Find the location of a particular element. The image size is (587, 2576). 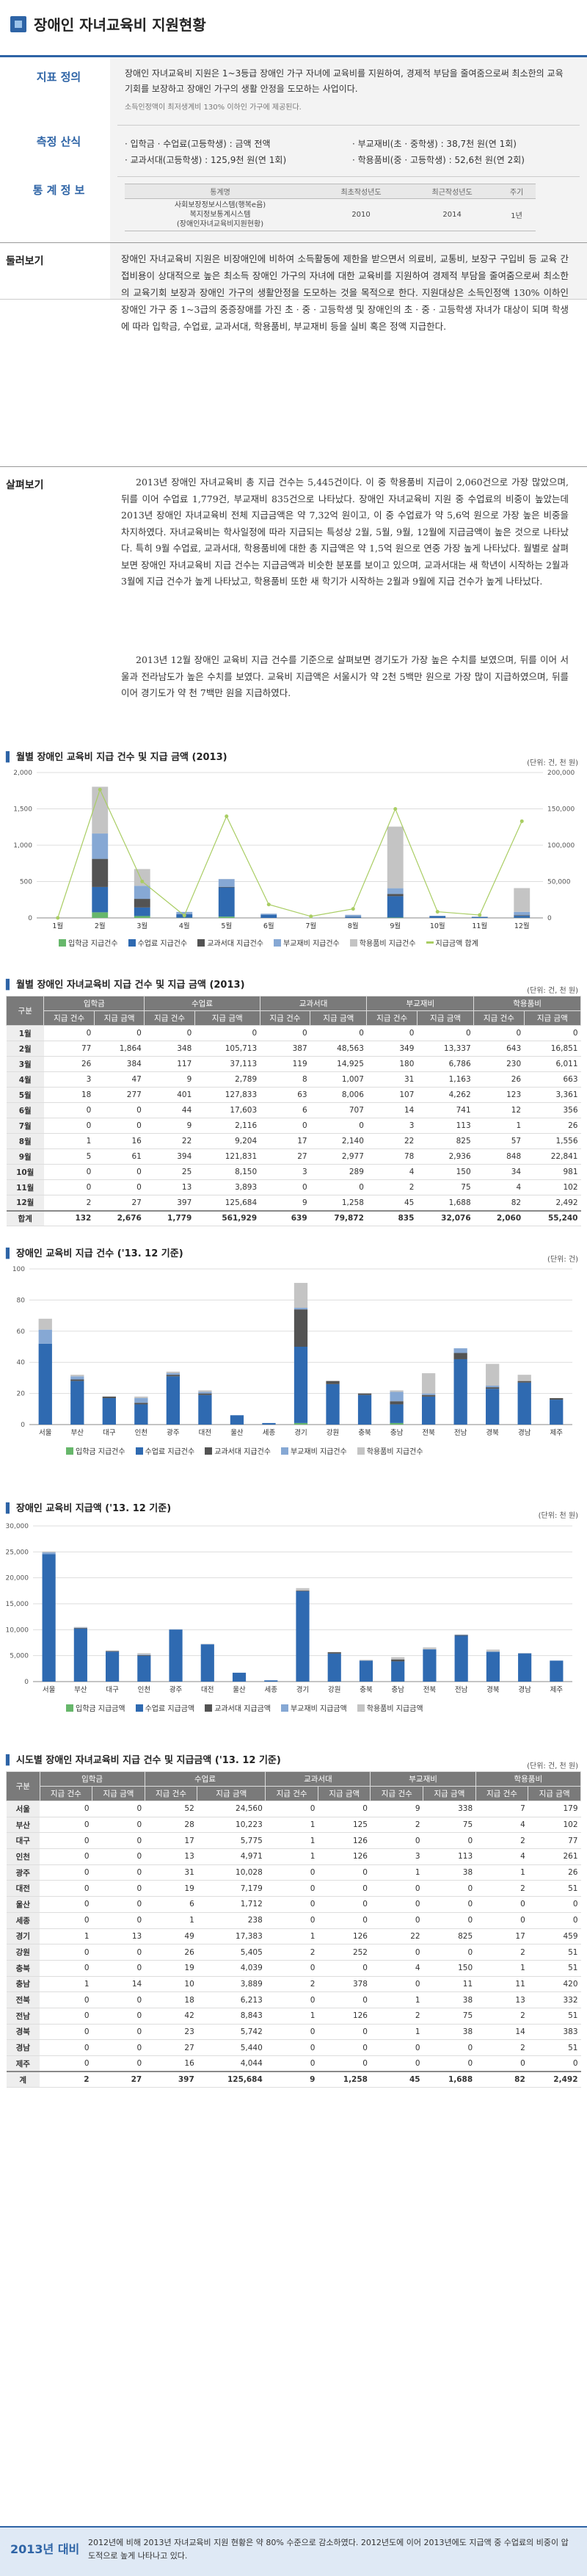

y-tick-label: 20,000 is located at coordinates (17, 1578).